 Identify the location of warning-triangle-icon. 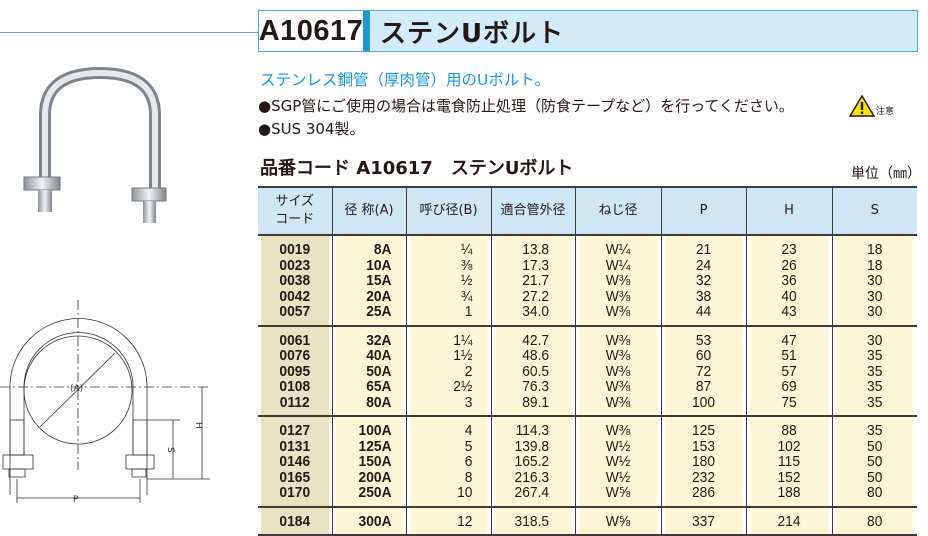
(862, 106).